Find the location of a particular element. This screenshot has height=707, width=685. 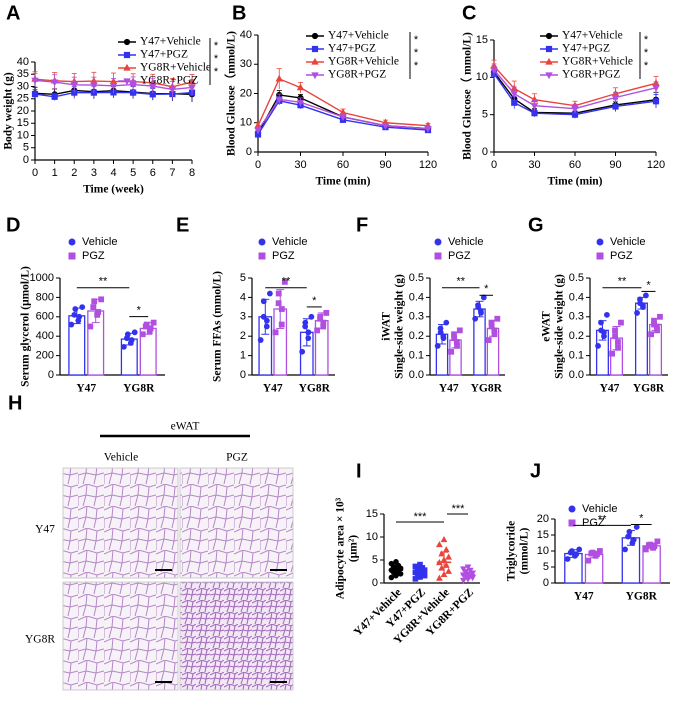

panel-letter: D is located at coordinates (13, 225).